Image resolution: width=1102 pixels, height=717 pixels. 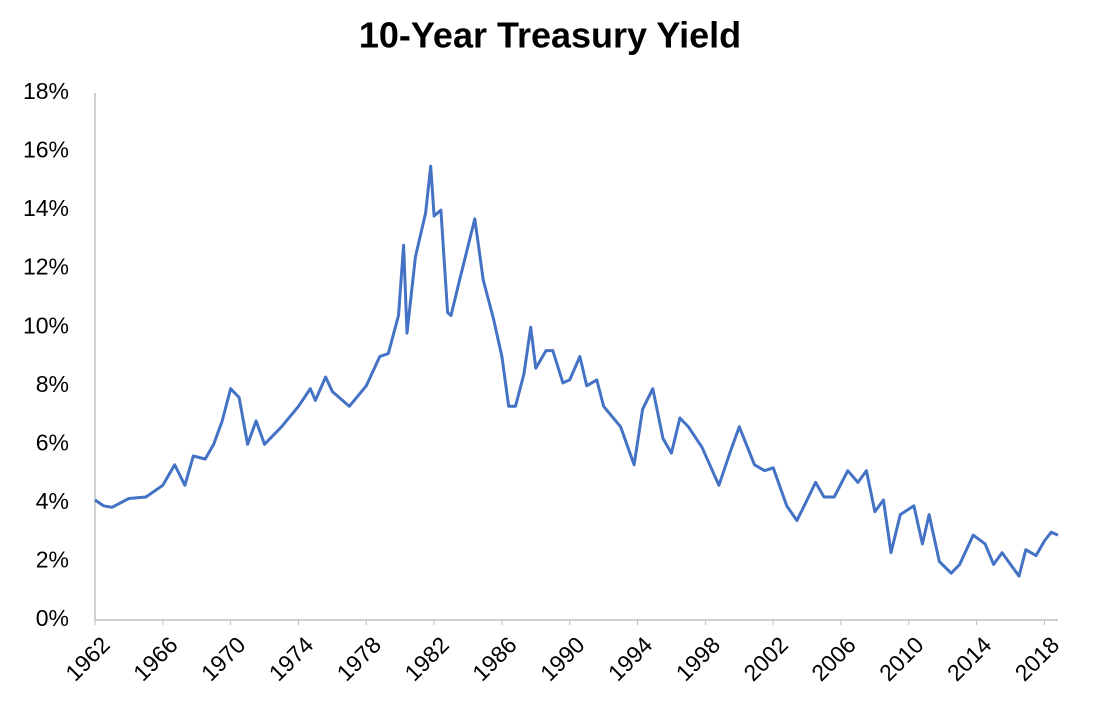 I want to click on y-tick-label: 16%, so click(x=46, y=150).